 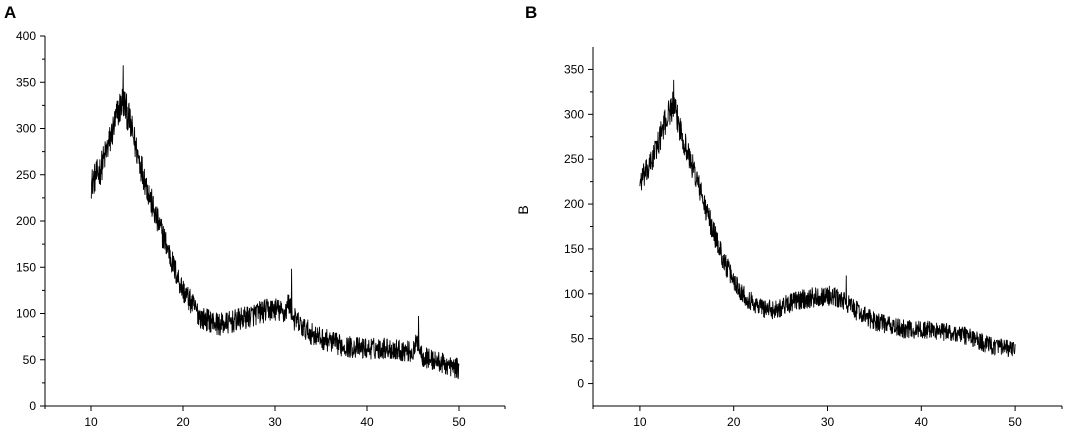 What do you see at coordinates (26, 36) in the screenshot?
I see `y-tick-label: 400` at bounding box center [26, 36].